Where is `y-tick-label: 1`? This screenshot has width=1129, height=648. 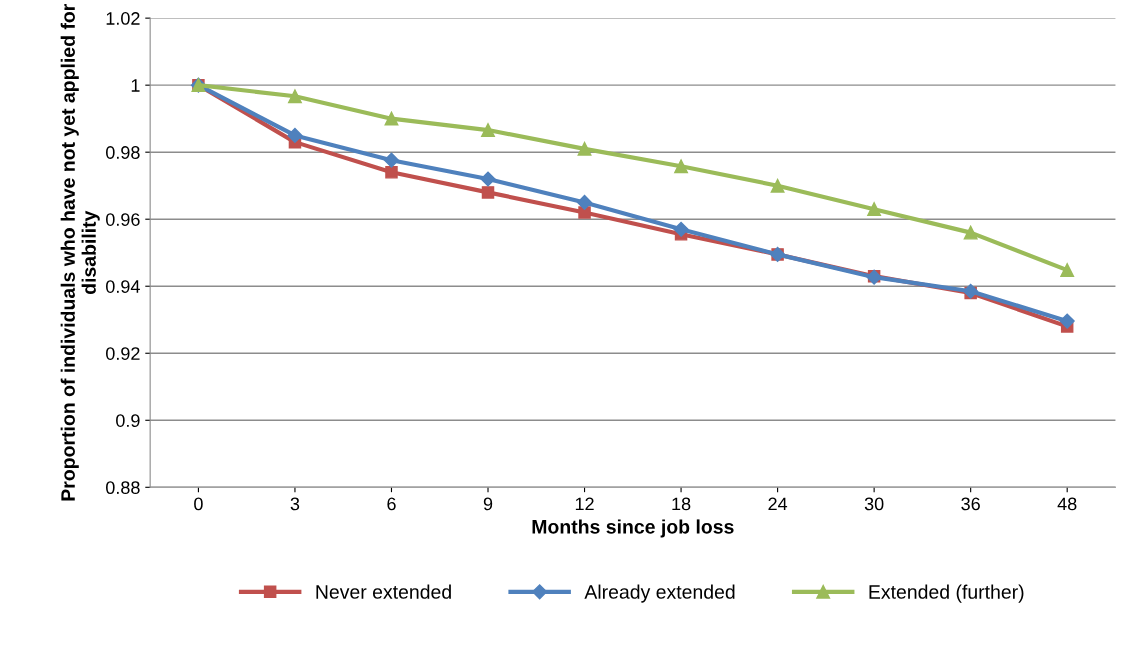
y-tick-label: 1 is located at coordinates (135, 85).